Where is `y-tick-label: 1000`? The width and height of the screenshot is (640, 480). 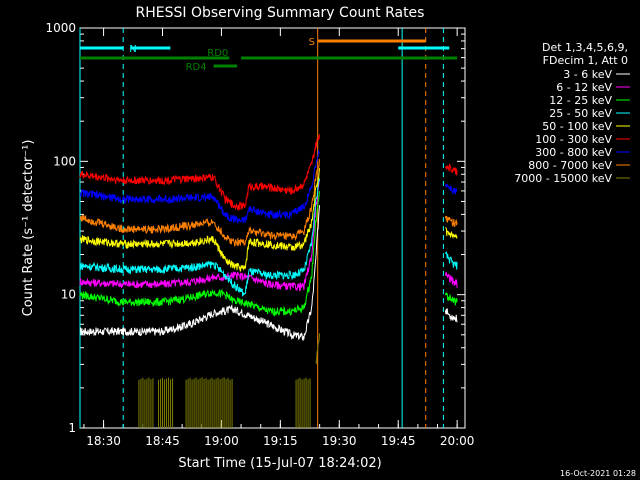 y-tick-label: 1000 is located at coordinates (60, 28).